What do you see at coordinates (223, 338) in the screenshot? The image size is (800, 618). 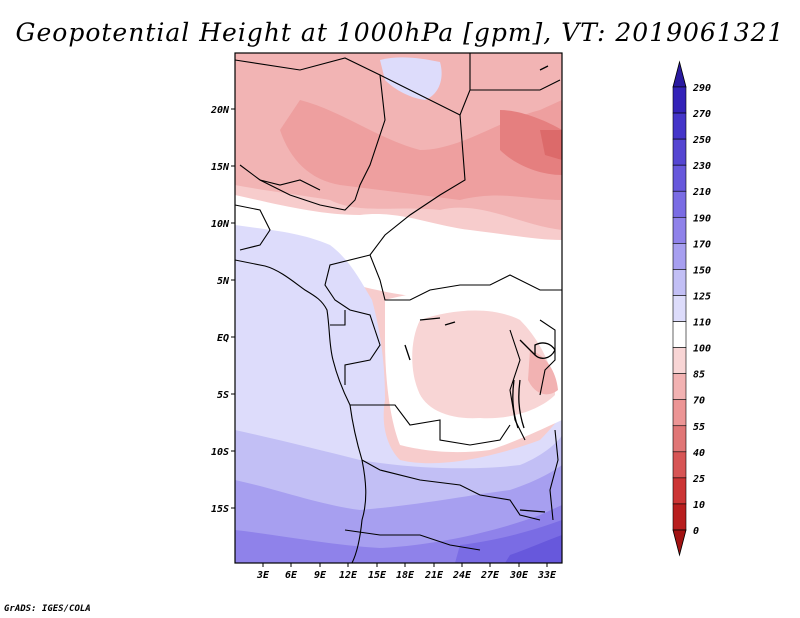 I see `lat-tick-label: EQ` at bounding box center [223, 338].